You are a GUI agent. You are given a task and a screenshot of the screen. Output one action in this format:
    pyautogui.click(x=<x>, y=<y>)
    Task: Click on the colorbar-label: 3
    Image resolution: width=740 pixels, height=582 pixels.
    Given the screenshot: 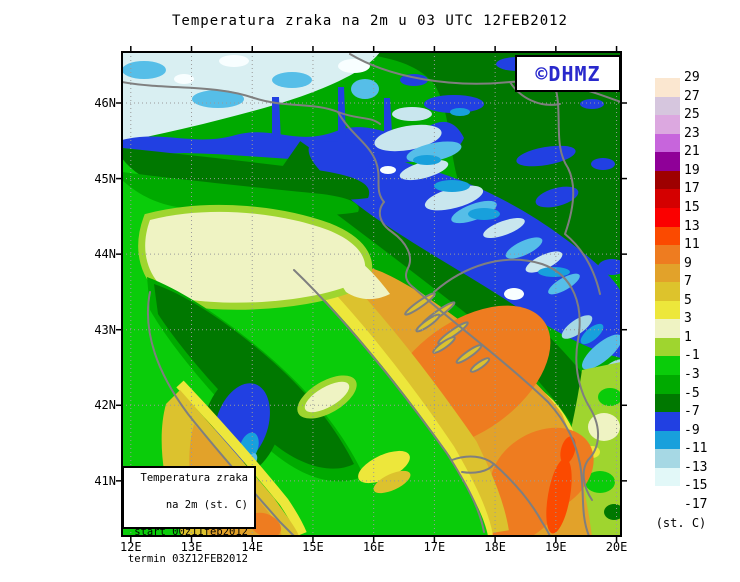 What is the action you would take?
    pyautogui.click(x=688, y=319)
    